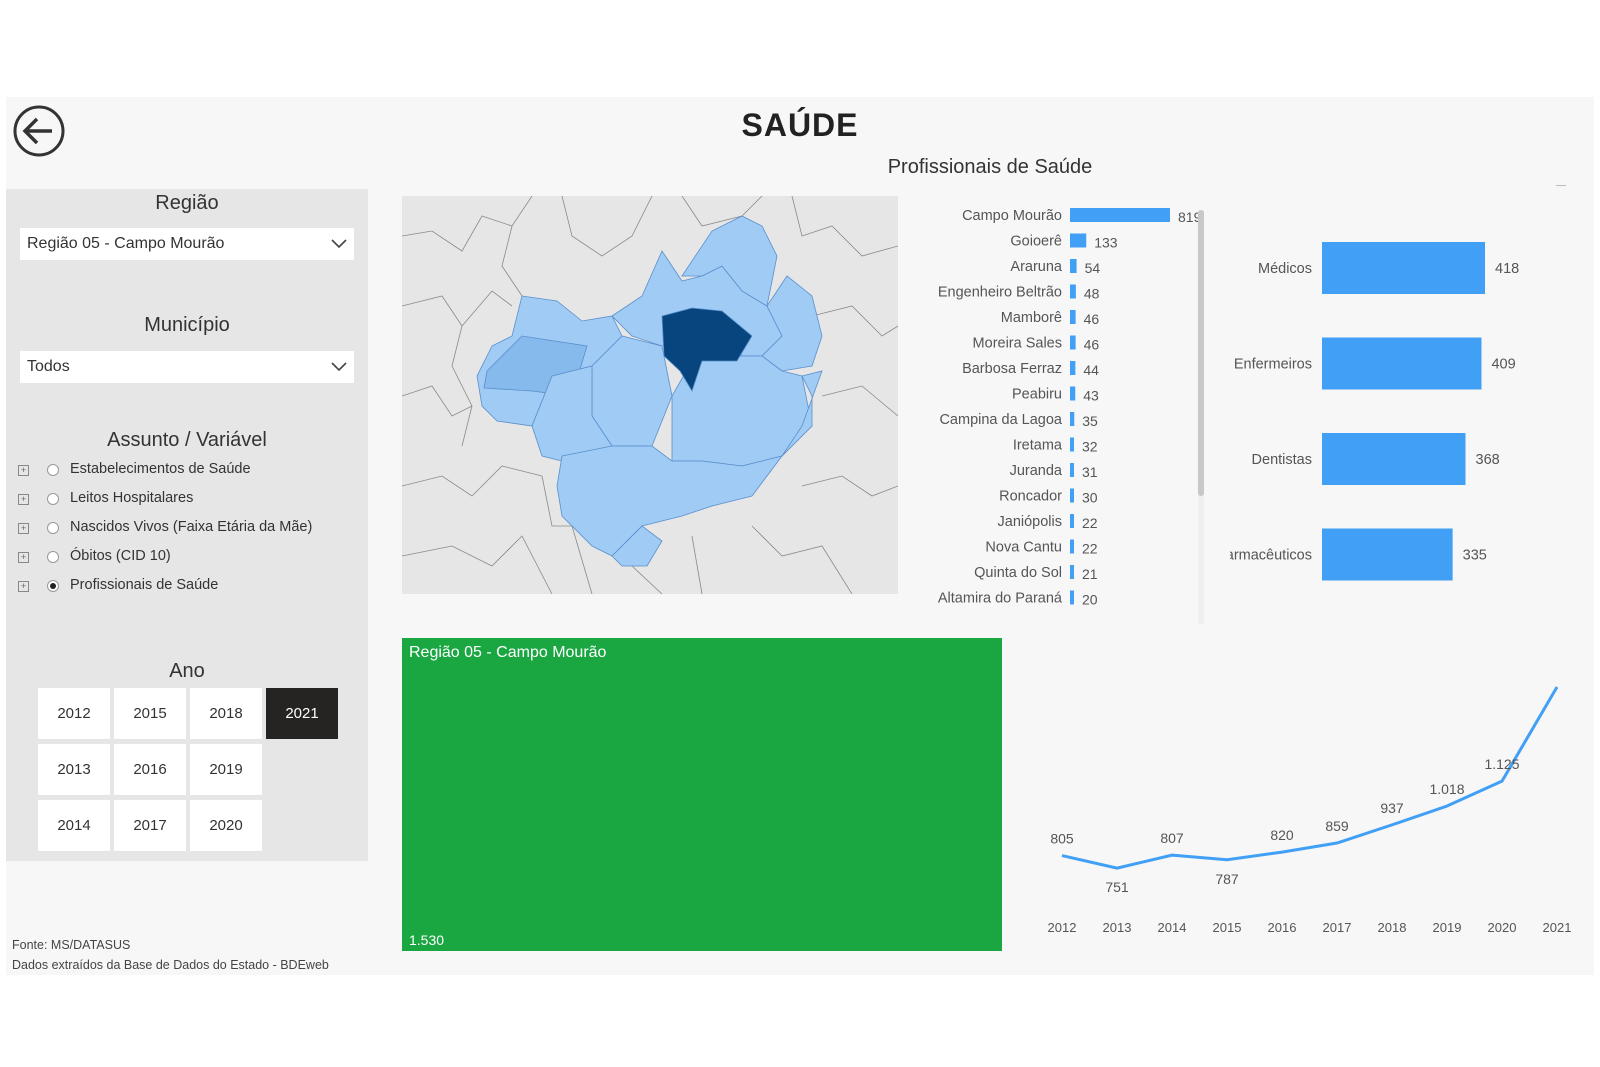 This screenshot has height=1067, width=1600. I want to click on bar-category-label: Iretama, so click(1038, 446).